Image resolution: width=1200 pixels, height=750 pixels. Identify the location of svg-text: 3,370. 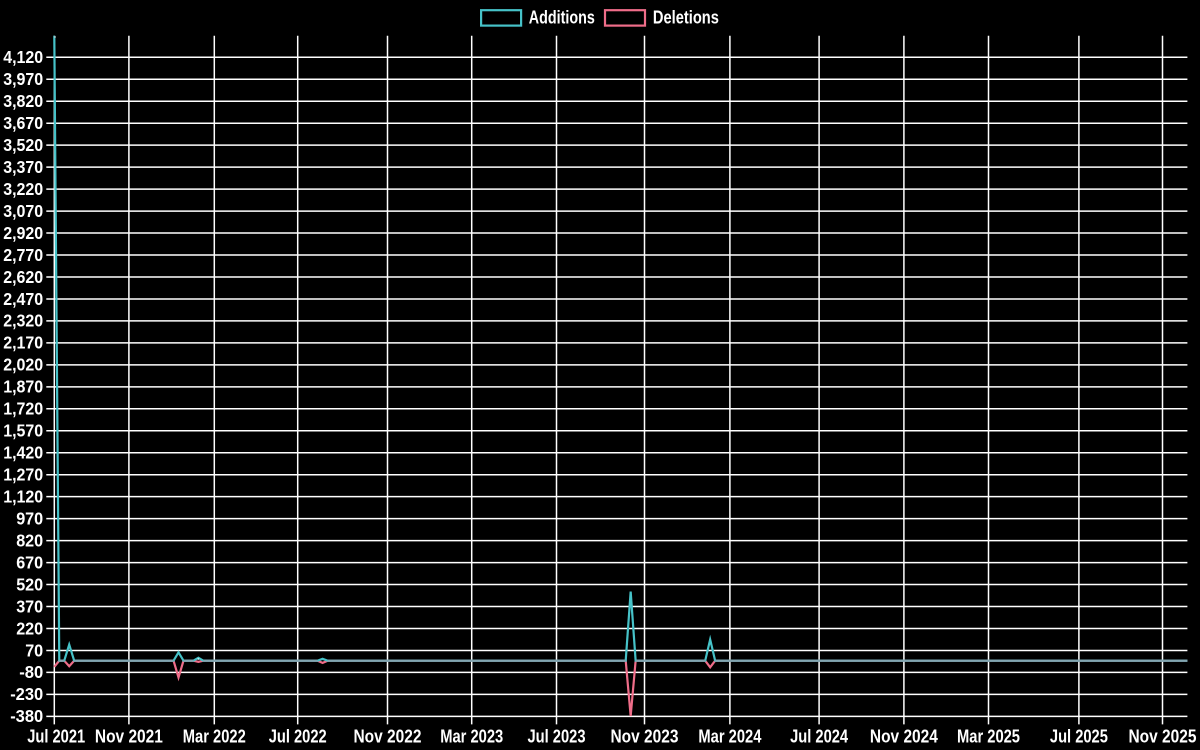
(23, 167).